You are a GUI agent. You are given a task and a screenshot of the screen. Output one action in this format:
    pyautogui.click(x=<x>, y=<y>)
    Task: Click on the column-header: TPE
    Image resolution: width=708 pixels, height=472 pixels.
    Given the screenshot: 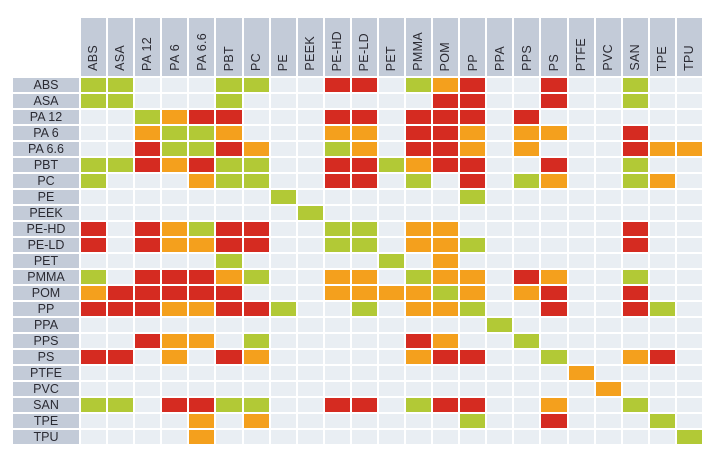 What is the action you would take?
    pyautogui.click(x=662, y=47)
    